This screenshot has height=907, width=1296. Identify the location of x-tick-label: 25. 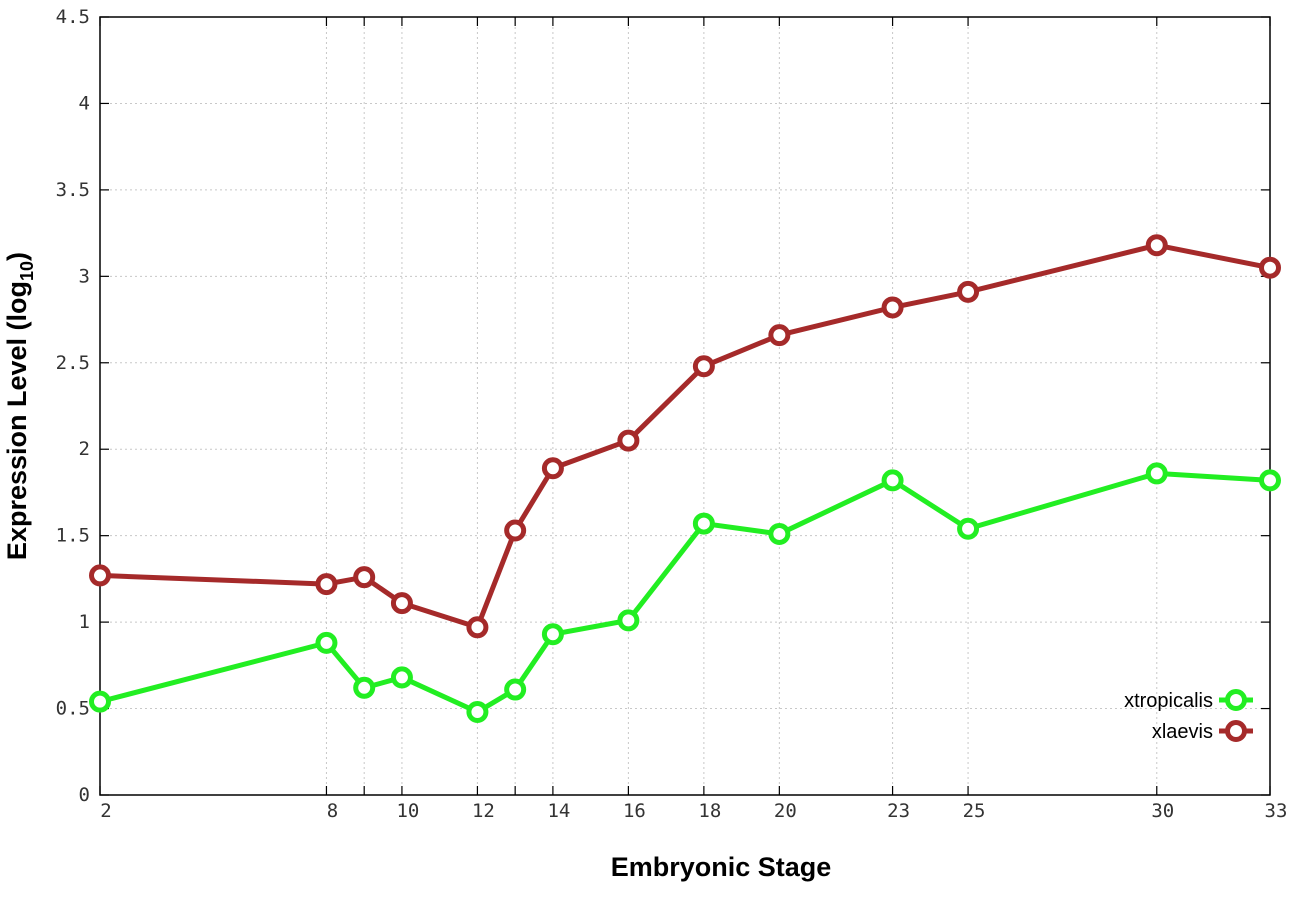
(974, 811).